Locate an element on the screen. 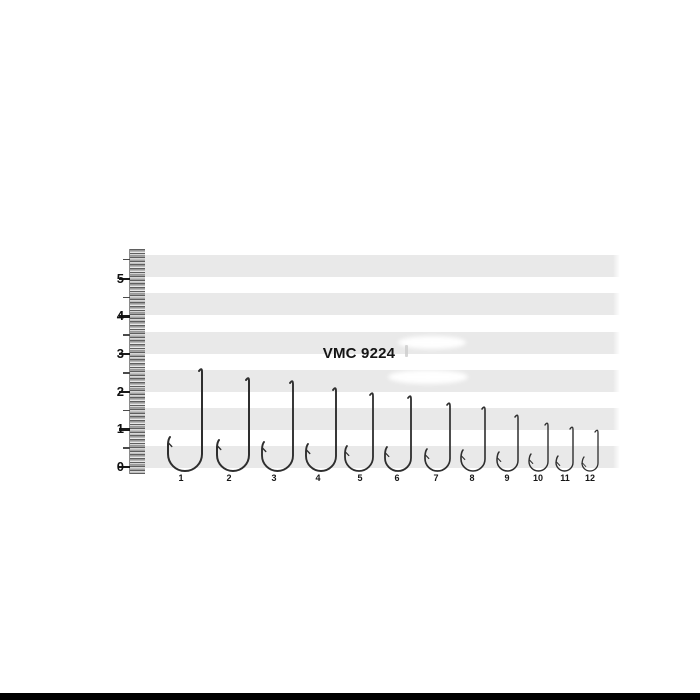  hook-size-label: 7 is located at coordinates (436, 478).